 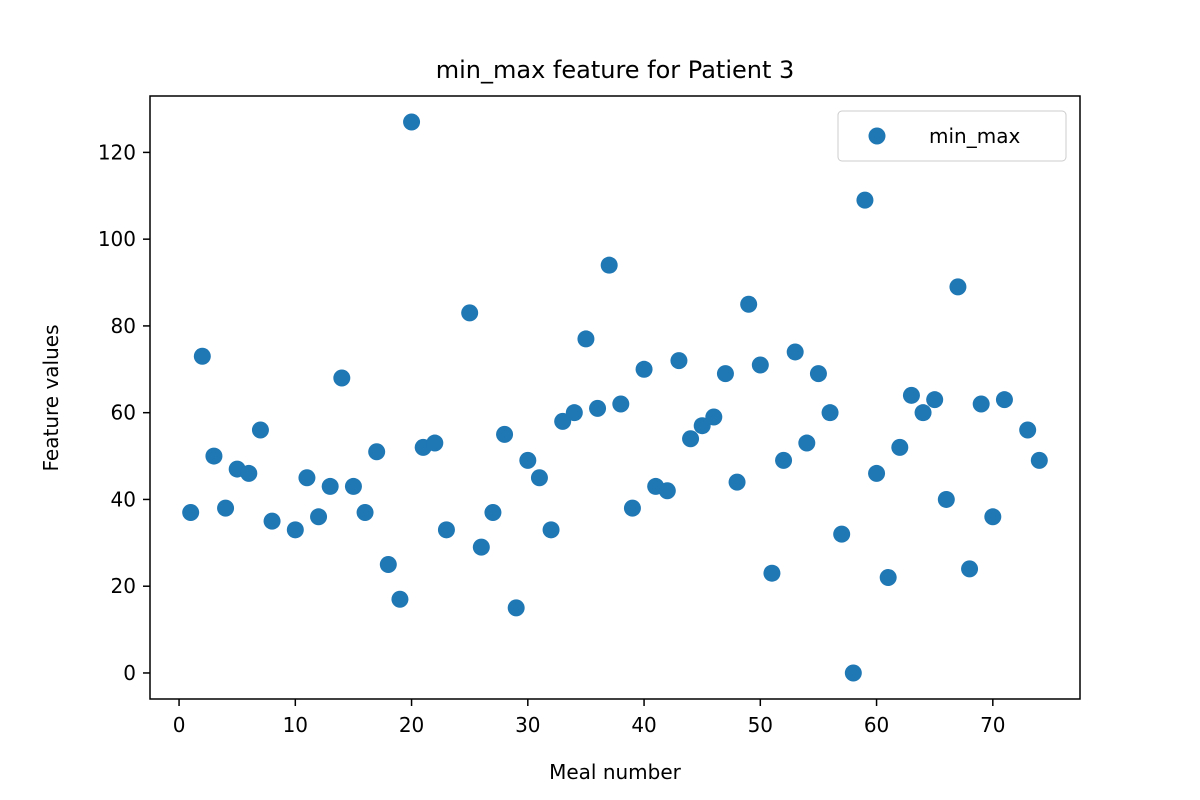 I want to click on legend: min_max, so click(x=952, y=136).